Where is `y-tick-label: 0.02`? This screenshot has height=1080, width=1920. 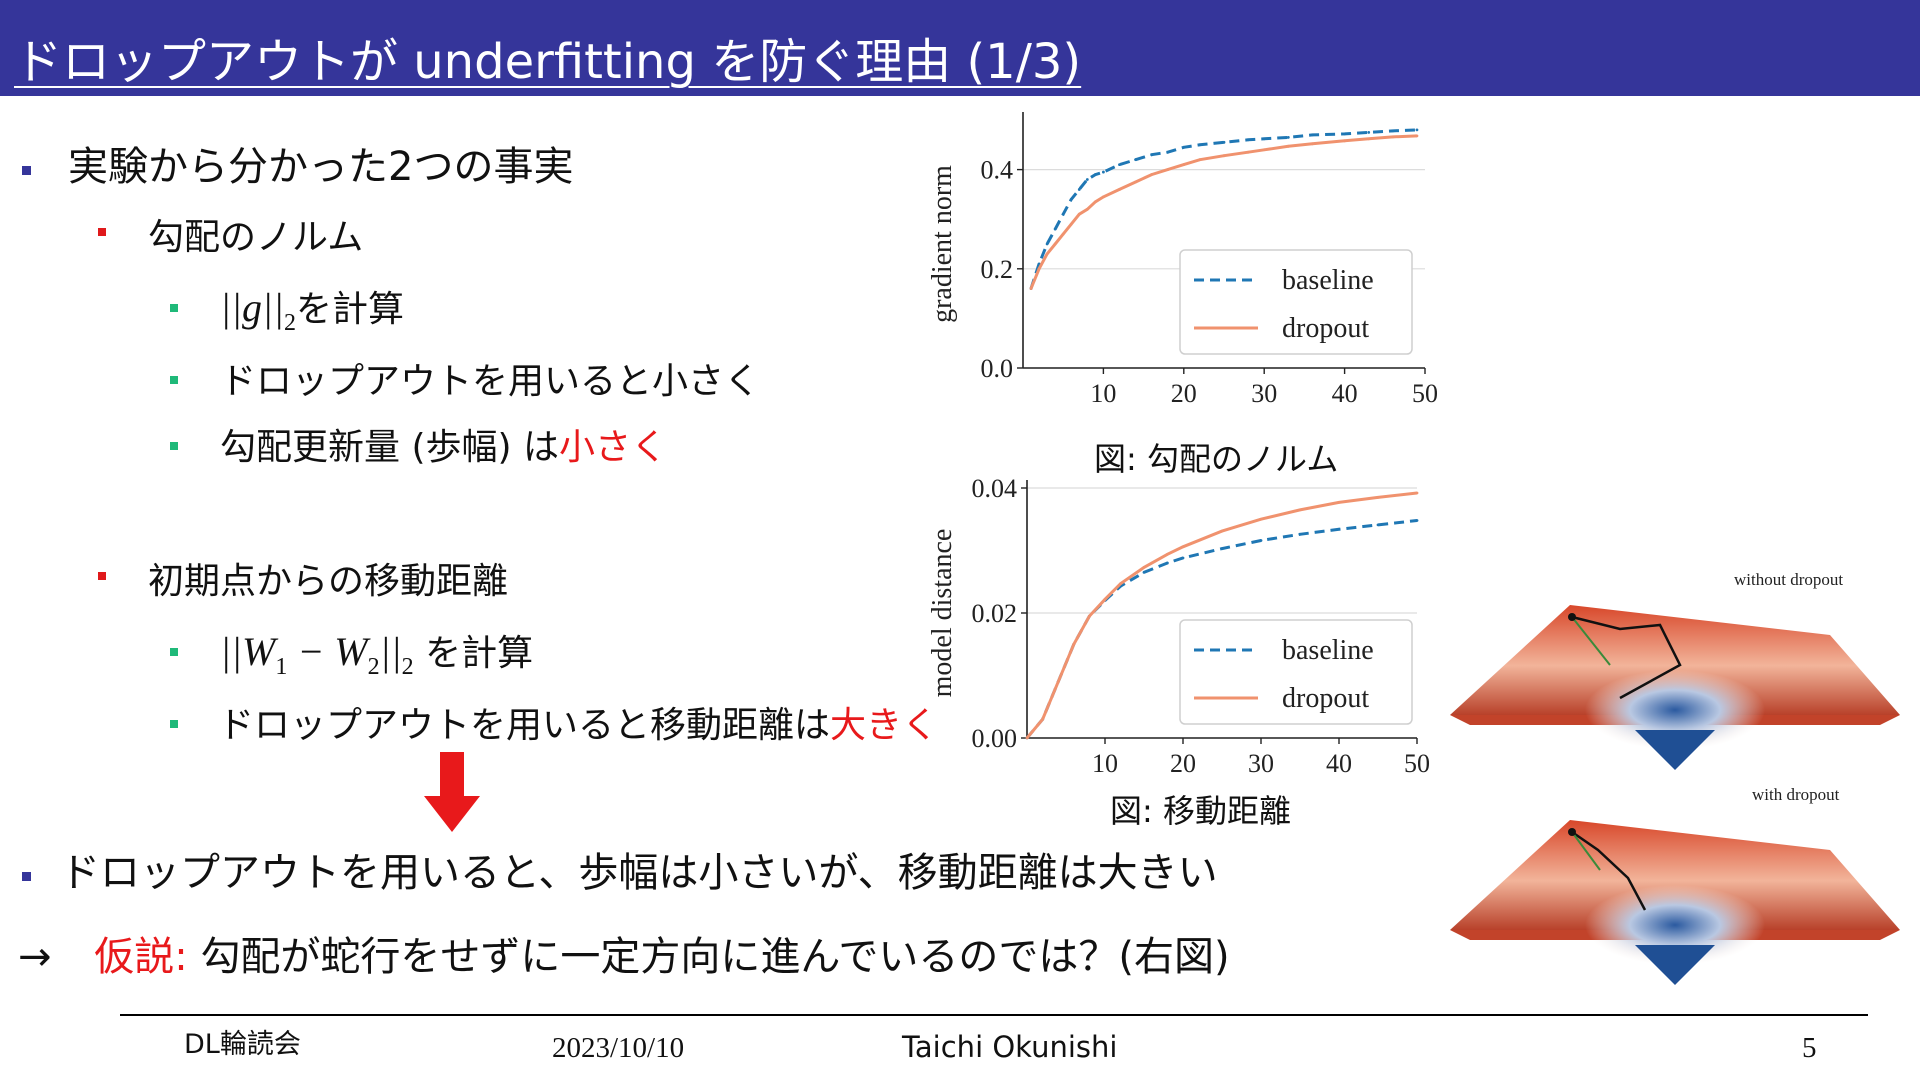
y-tick-label: 0.02 is located at coordinates (995, 613).